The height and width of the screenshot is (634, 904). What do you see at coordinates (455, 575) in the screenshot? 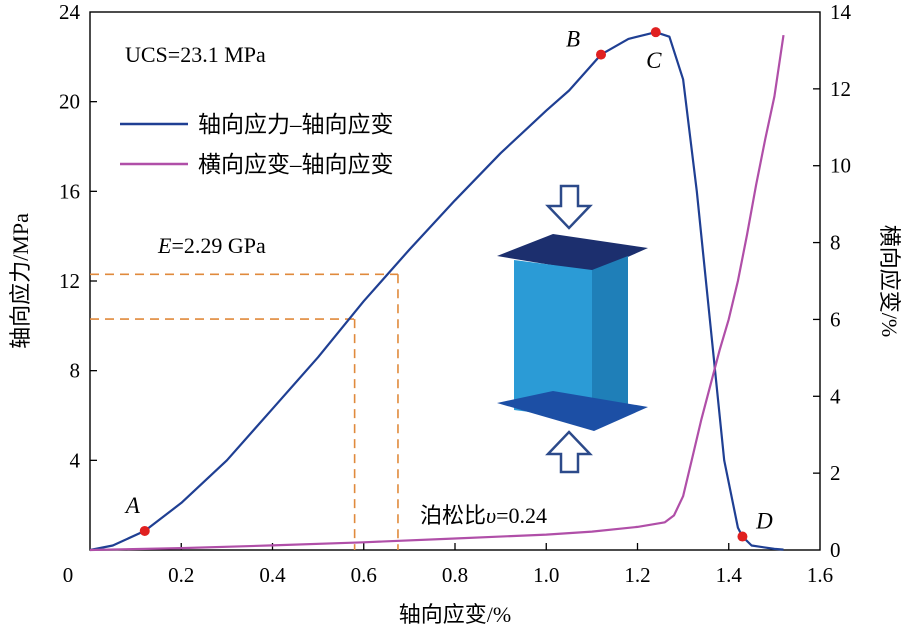
I see `x-tick-label: 0.8` at bounding box center [455, 575].